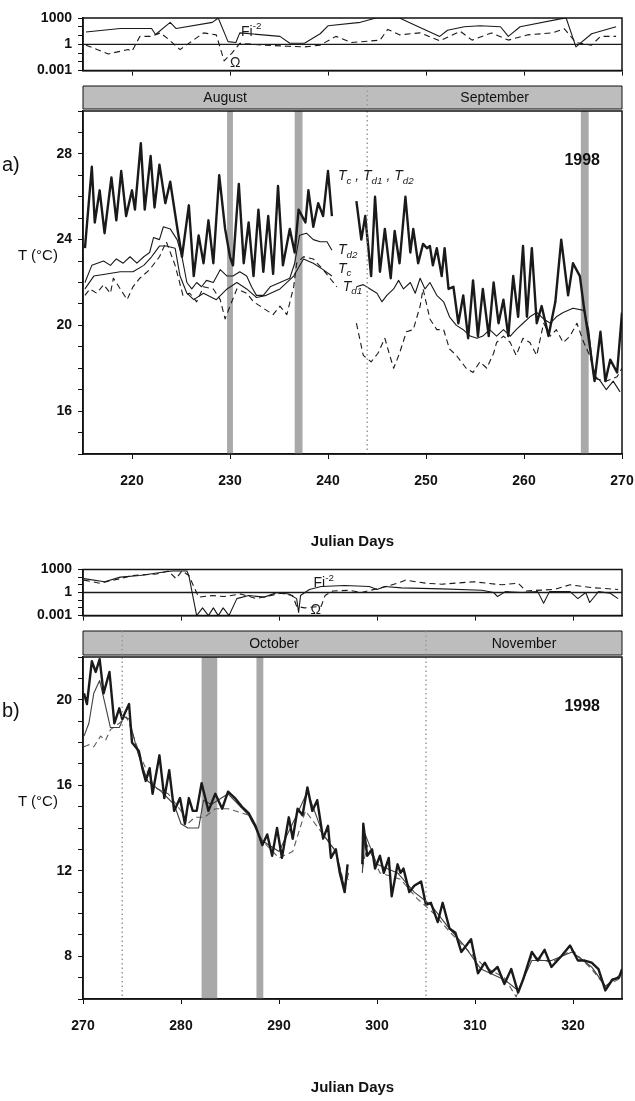  What do you see at coordinates (68, 955) in the screenshot?
I see `y-tick-label: 8` at bounding box center [68, 955].